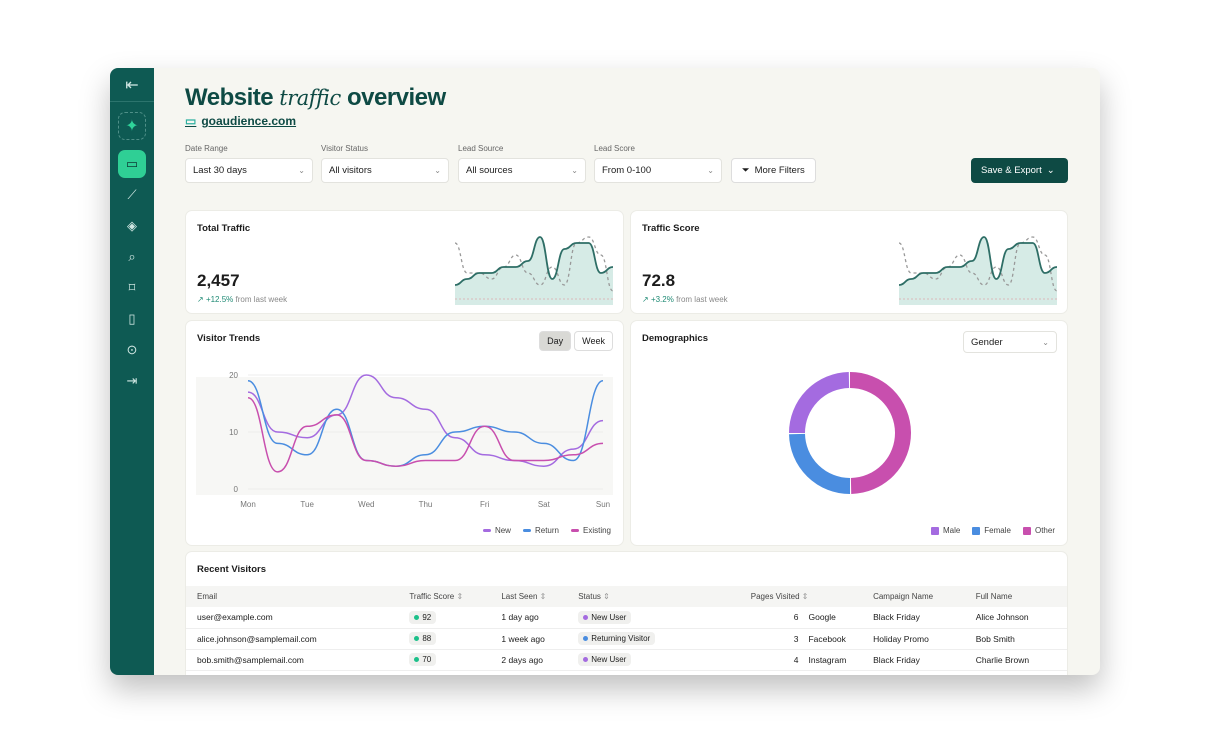 This screenshot has height=736, width=1226. What do you see at coordinates (132, 225) in the screenshot?
I see `layers-icon: ◈` at bounding box center [132, 225].